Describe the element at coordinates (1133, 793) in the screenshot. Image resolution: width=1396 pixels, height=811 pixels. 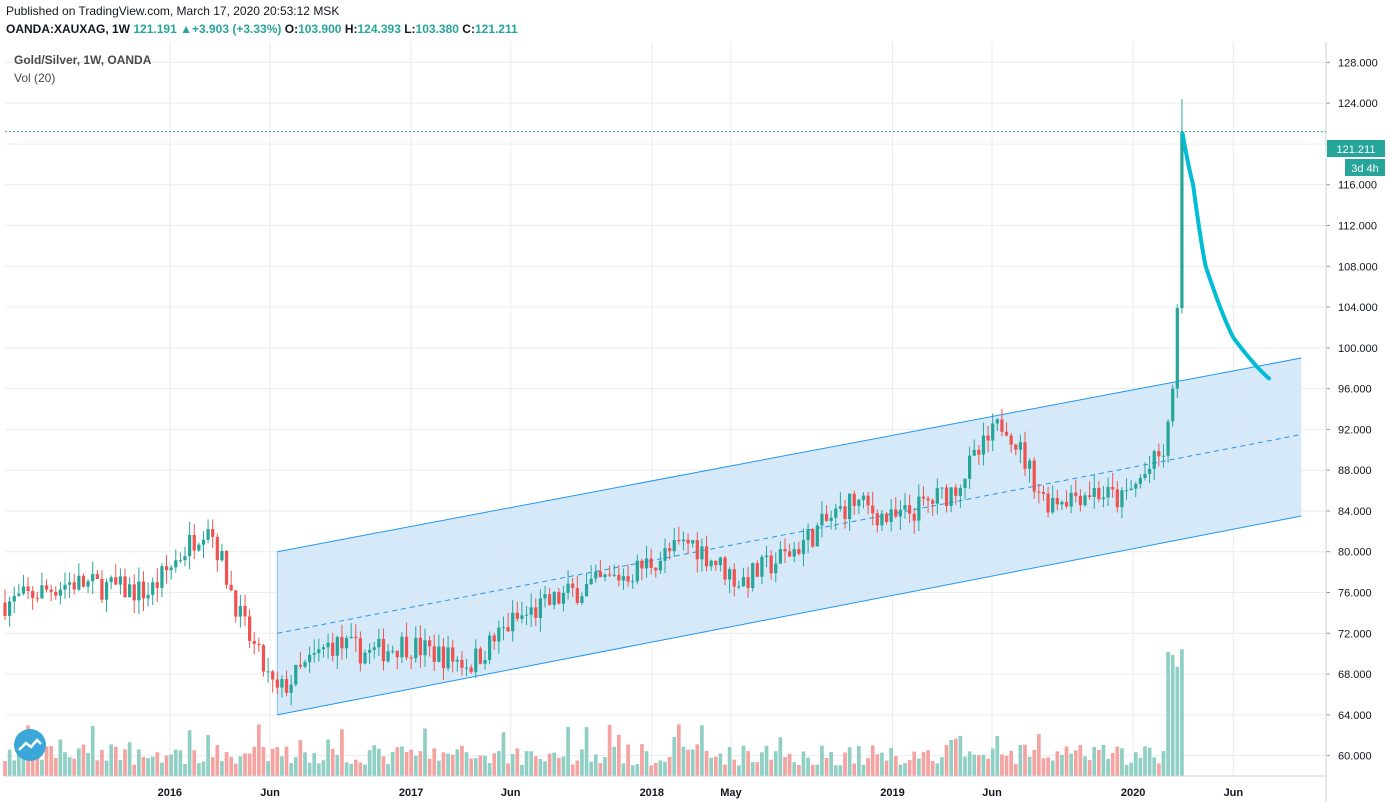
I see `x-tick-label: 2020` at that location.